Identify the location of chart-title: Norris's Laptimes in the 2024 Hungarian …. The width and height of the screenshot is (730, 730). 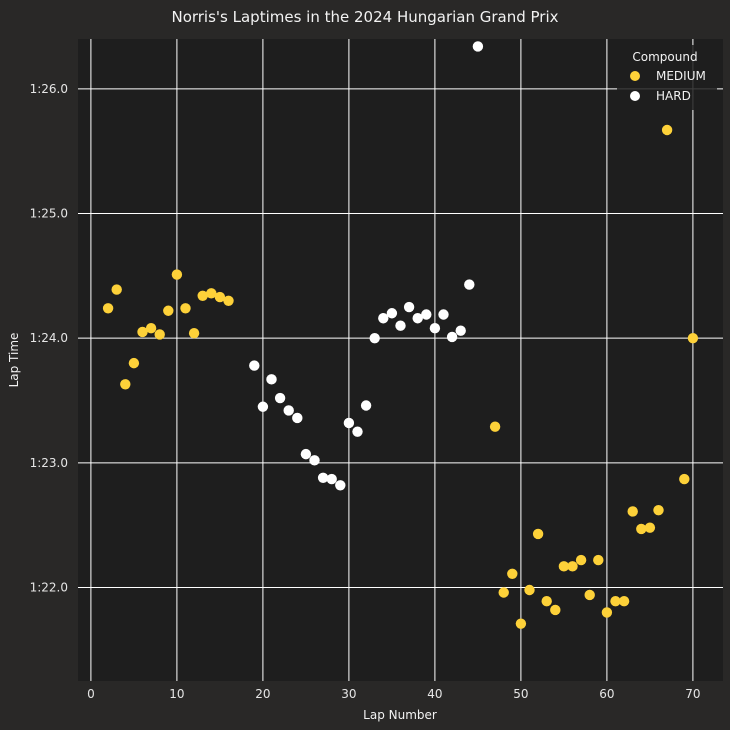
(364, 17).